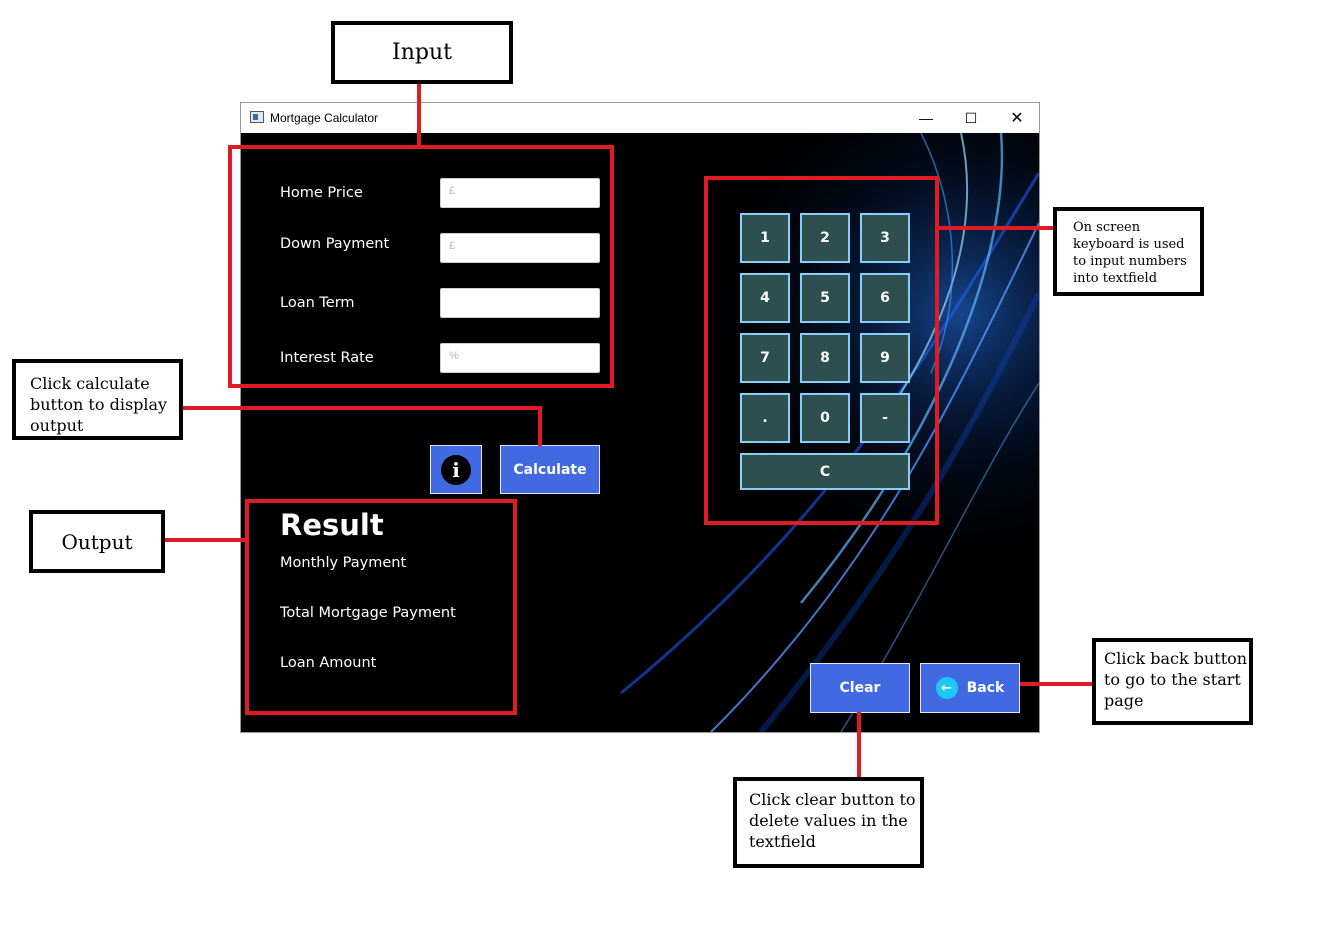 The width and height of the screenshot is (1318, 952). I want to click on keypad-key: 1, so click(765, 238).